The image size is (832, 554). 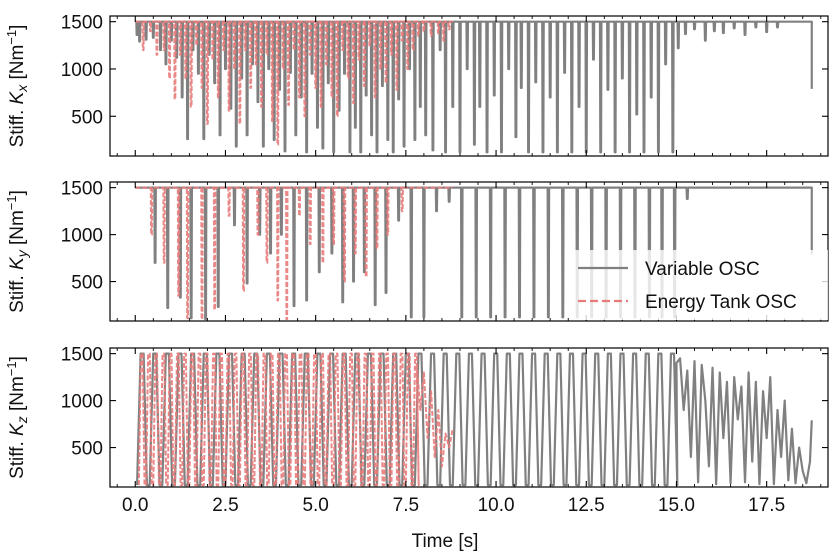 What do you see at coordinates (721, 302) in the screenshot?
I see `legend-label-energy-tank-osc: Energy Tank OSC` at bounding box center [721, 302].